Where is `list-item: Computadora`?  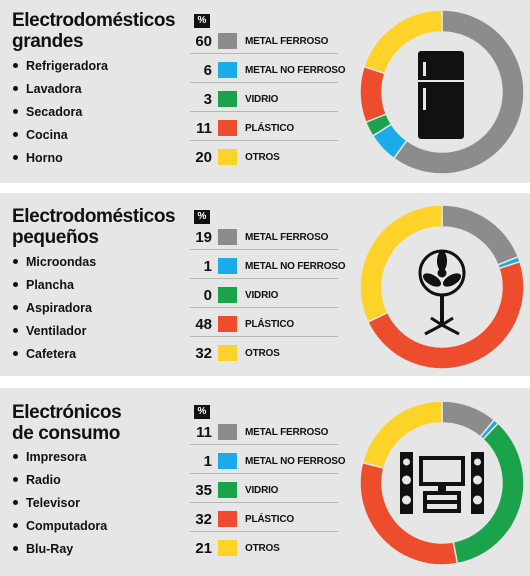
list-item: Computadora is located at coordinates (60, 526).